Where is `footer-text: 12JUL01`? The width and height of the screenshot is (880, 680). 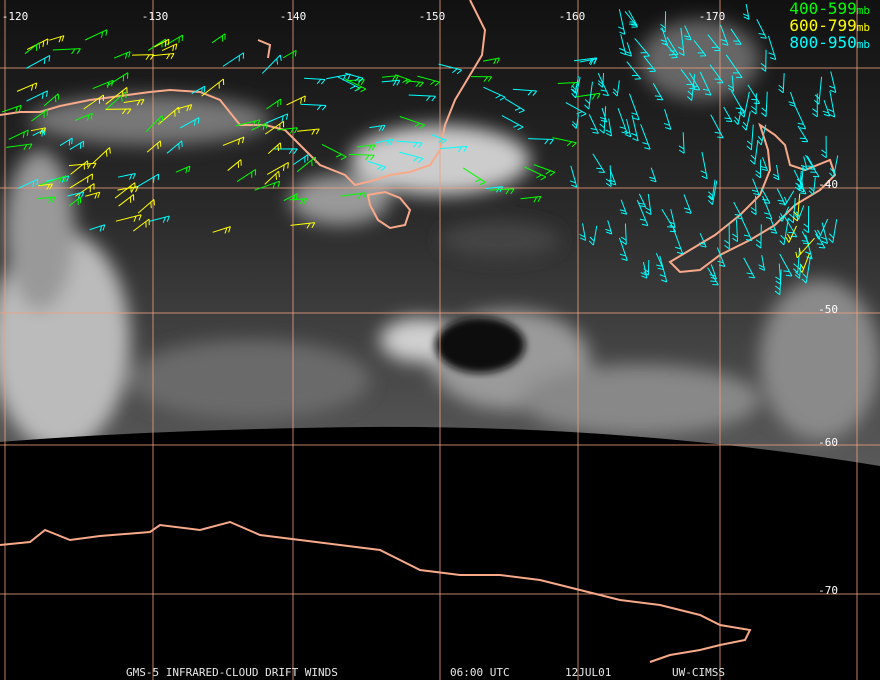 footer-text: 12JUL01 is located at coordinates (588, 672).